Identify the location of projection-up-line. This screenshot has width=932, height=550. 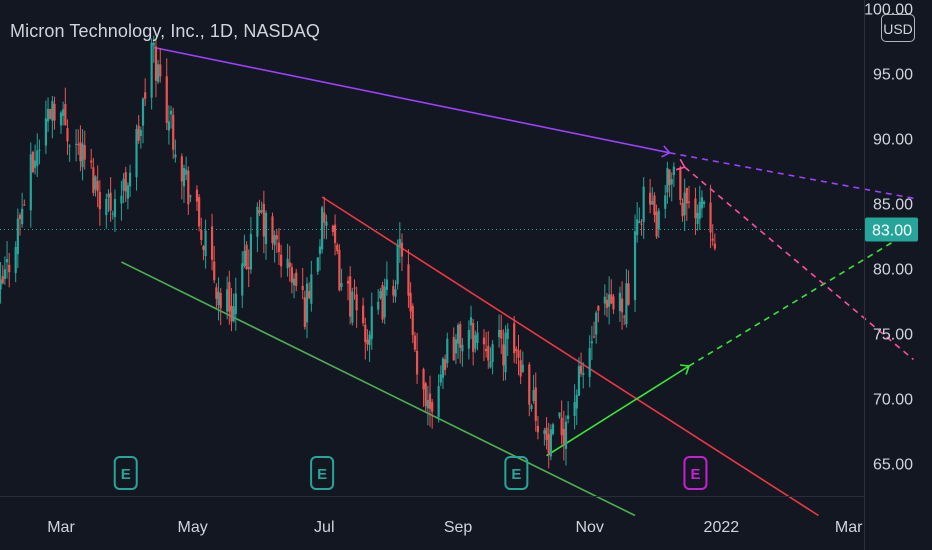
(618, 411).